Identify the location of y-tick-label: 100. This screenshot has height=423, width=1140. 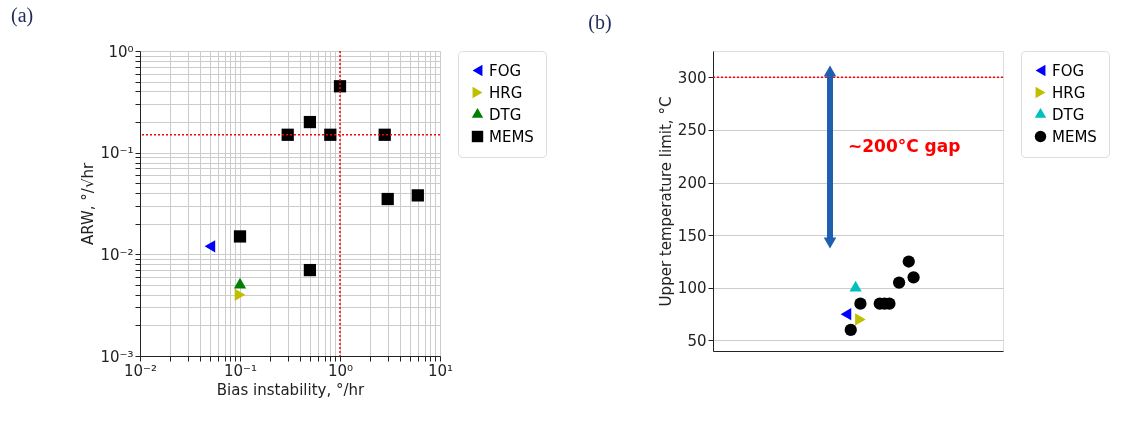
(692, 288).